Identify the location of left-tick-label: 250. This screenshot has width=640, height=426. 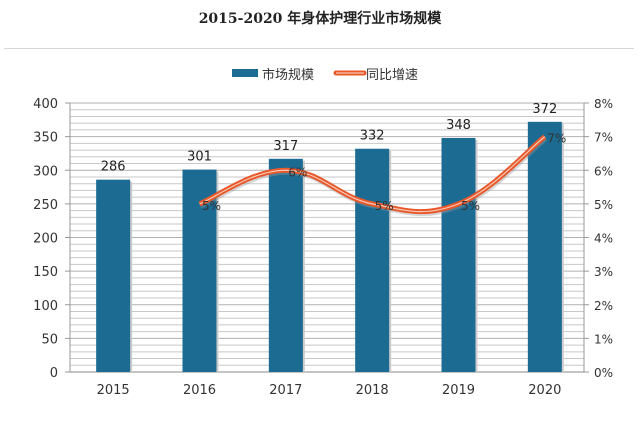
(45, 205).